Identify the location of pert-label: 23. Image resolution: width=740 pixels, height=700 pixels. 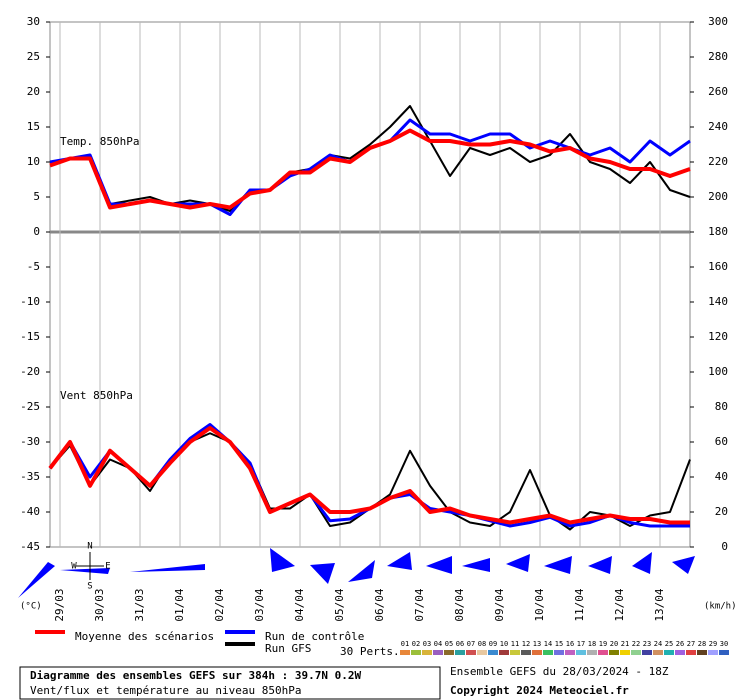
(647, 644).